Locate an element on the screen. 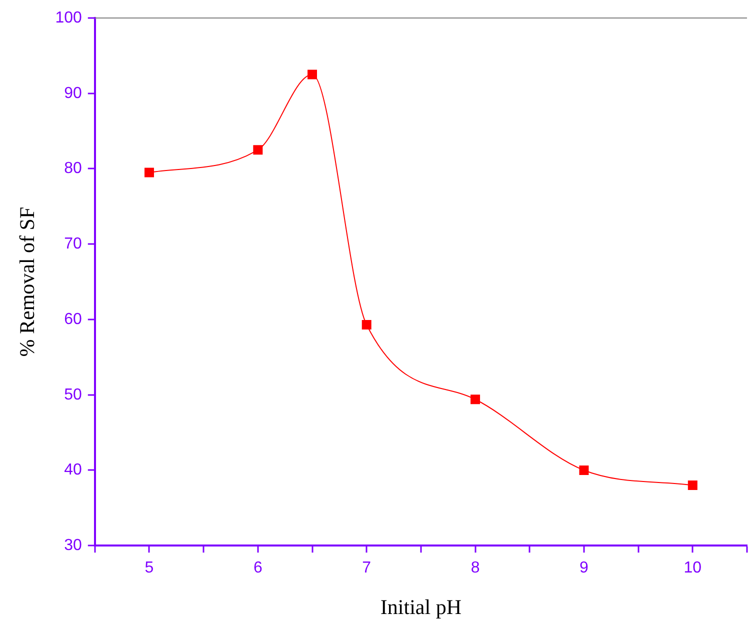 The width and height of the screenshot is (754, 637). y-tick-label: 90 is located at coordinates (73, 93).